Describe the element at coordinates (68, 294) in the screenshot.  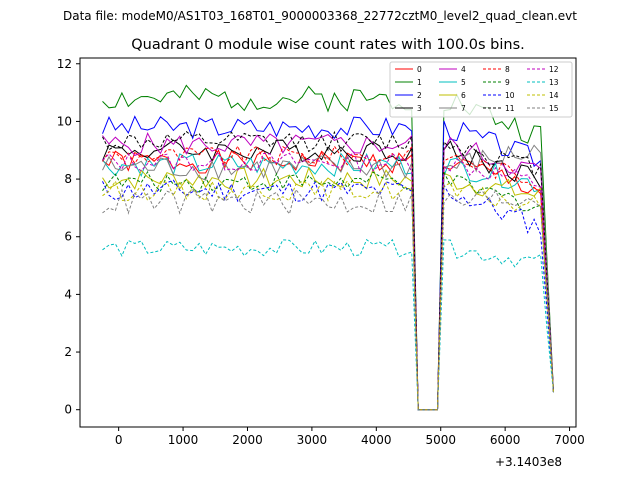
I see `y-tick-label: 4` at that location.